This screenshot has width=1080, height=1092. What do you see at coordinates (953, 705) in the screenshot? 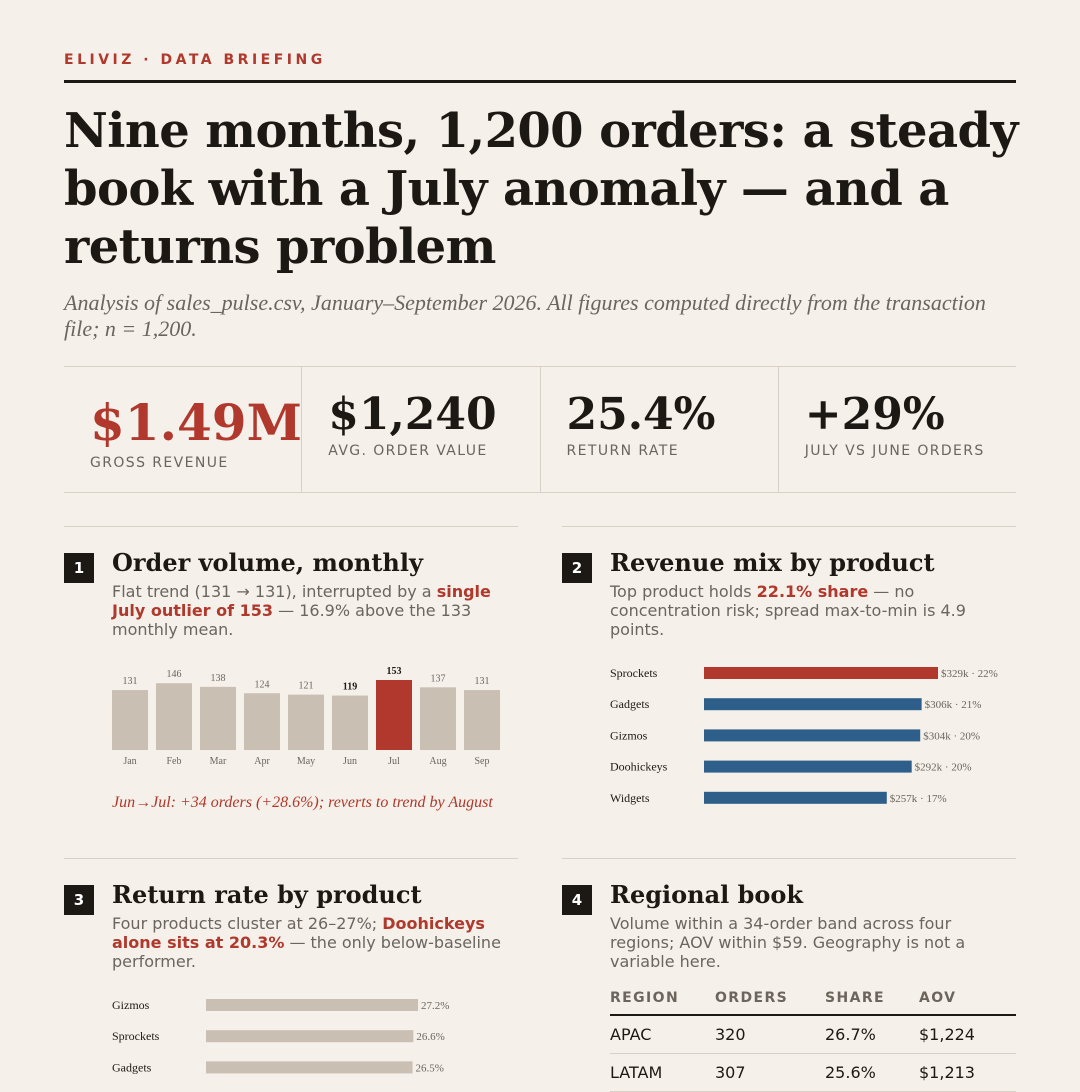
I see `bar-value-label: $306k · 21%` at bounding box center [953, 705].